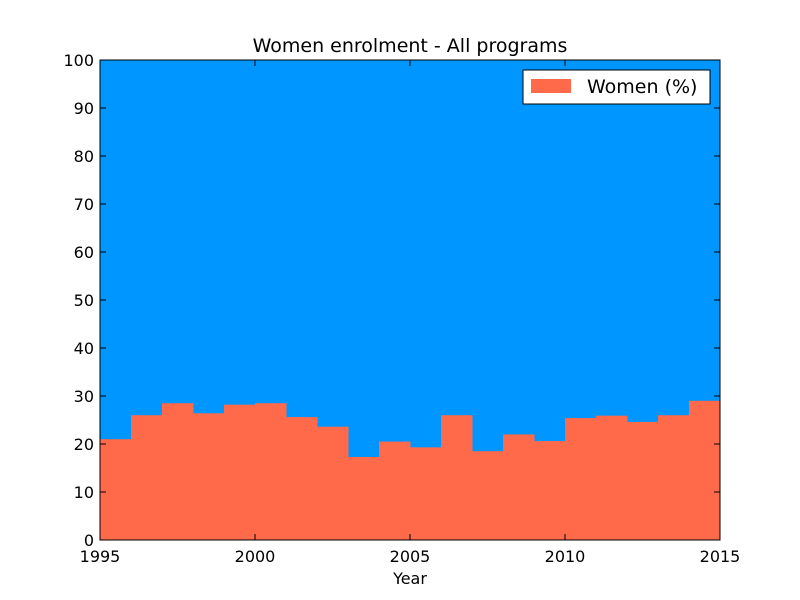 The width and height of the screenshot is (800, 600). What do you see at coordinates (84, 252) in the screenshot?
I see `y-tick-label: 60` at bounding box center [84, 252].